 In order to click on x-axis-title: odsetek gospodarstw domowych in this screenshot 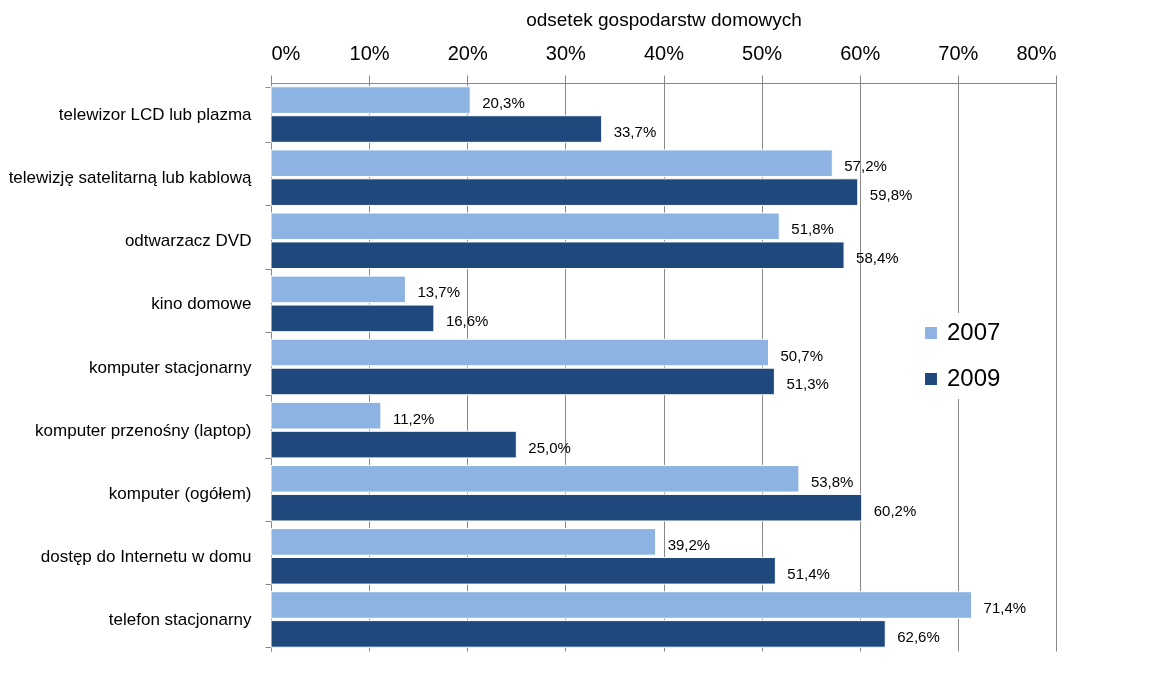, I will do `click(664, 19)`.